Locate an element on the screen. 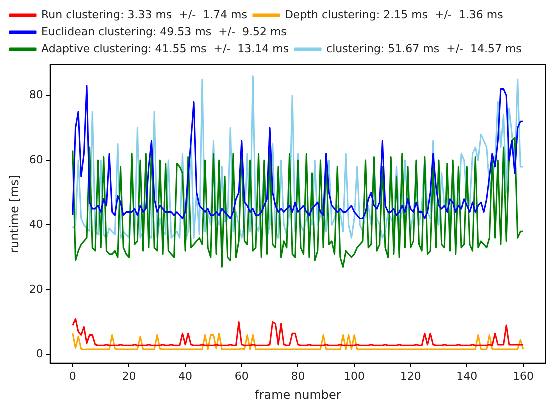 This screenshot has height=409, width=558. legend-label: Run clustering: 3.33 ms +/- 1.74 ms is located at coordinates (145, 15).